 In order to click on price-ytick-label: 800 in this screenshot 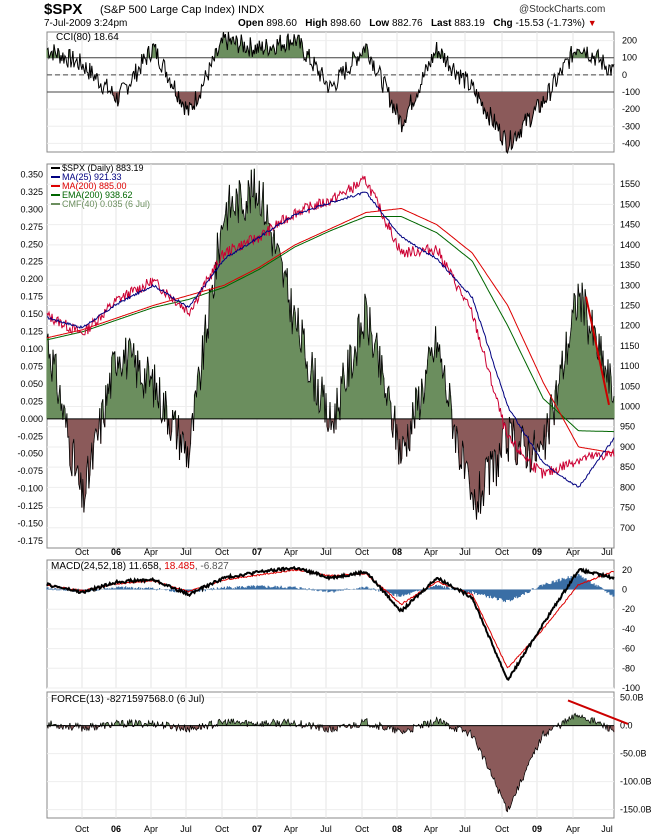, I will do `click(627, 487)`.